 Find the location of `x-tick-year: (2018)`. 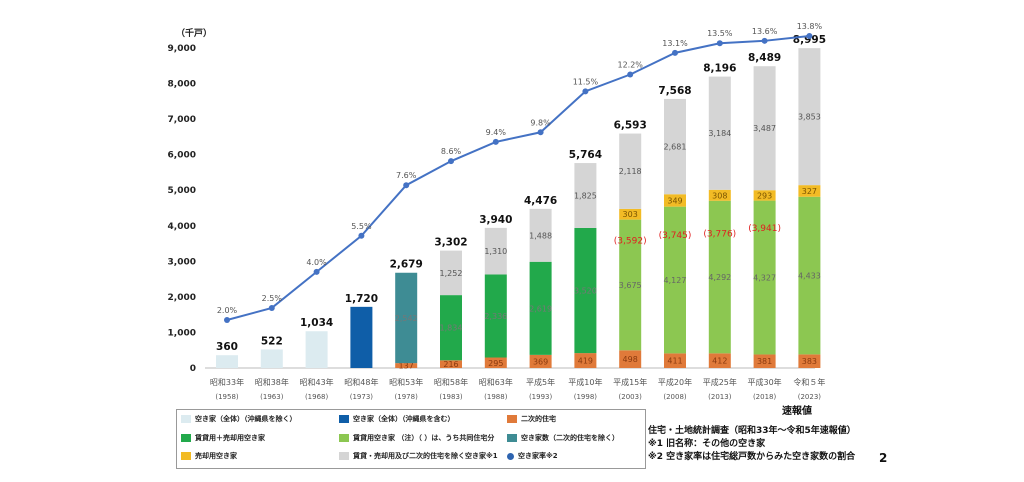

x-tick-year: (2018) is located at coordinates (765, 397).